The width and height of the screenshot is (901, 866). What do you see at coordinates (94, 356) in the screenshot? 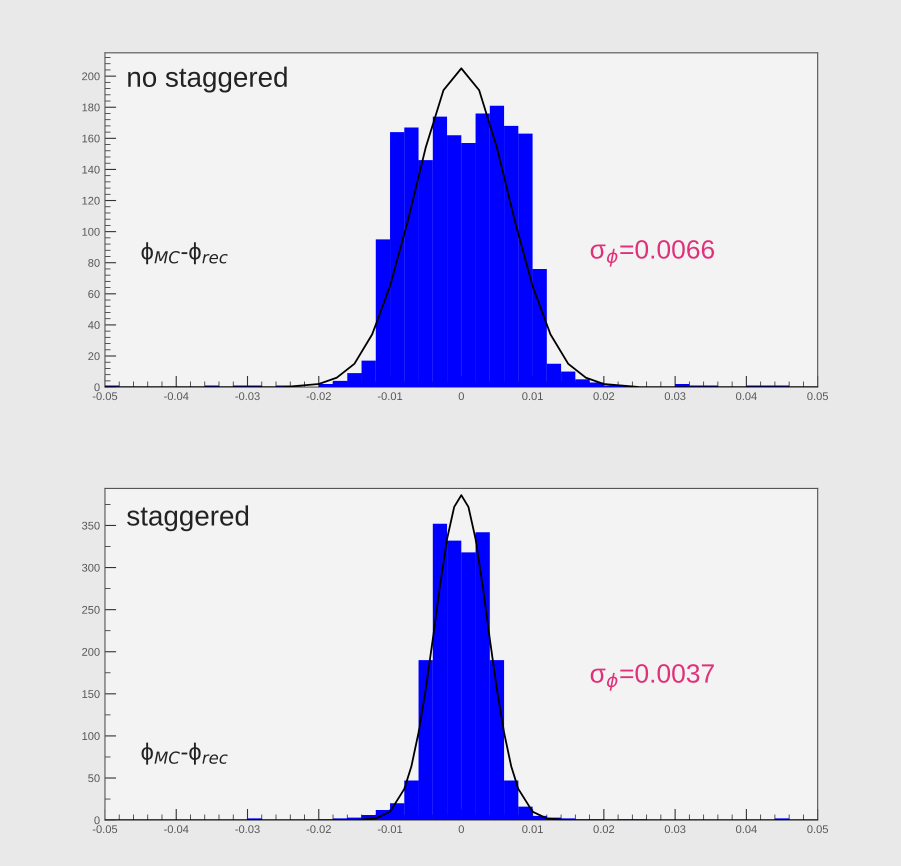
I see `y-tick-label: 20` at bounding box center [94, 356].